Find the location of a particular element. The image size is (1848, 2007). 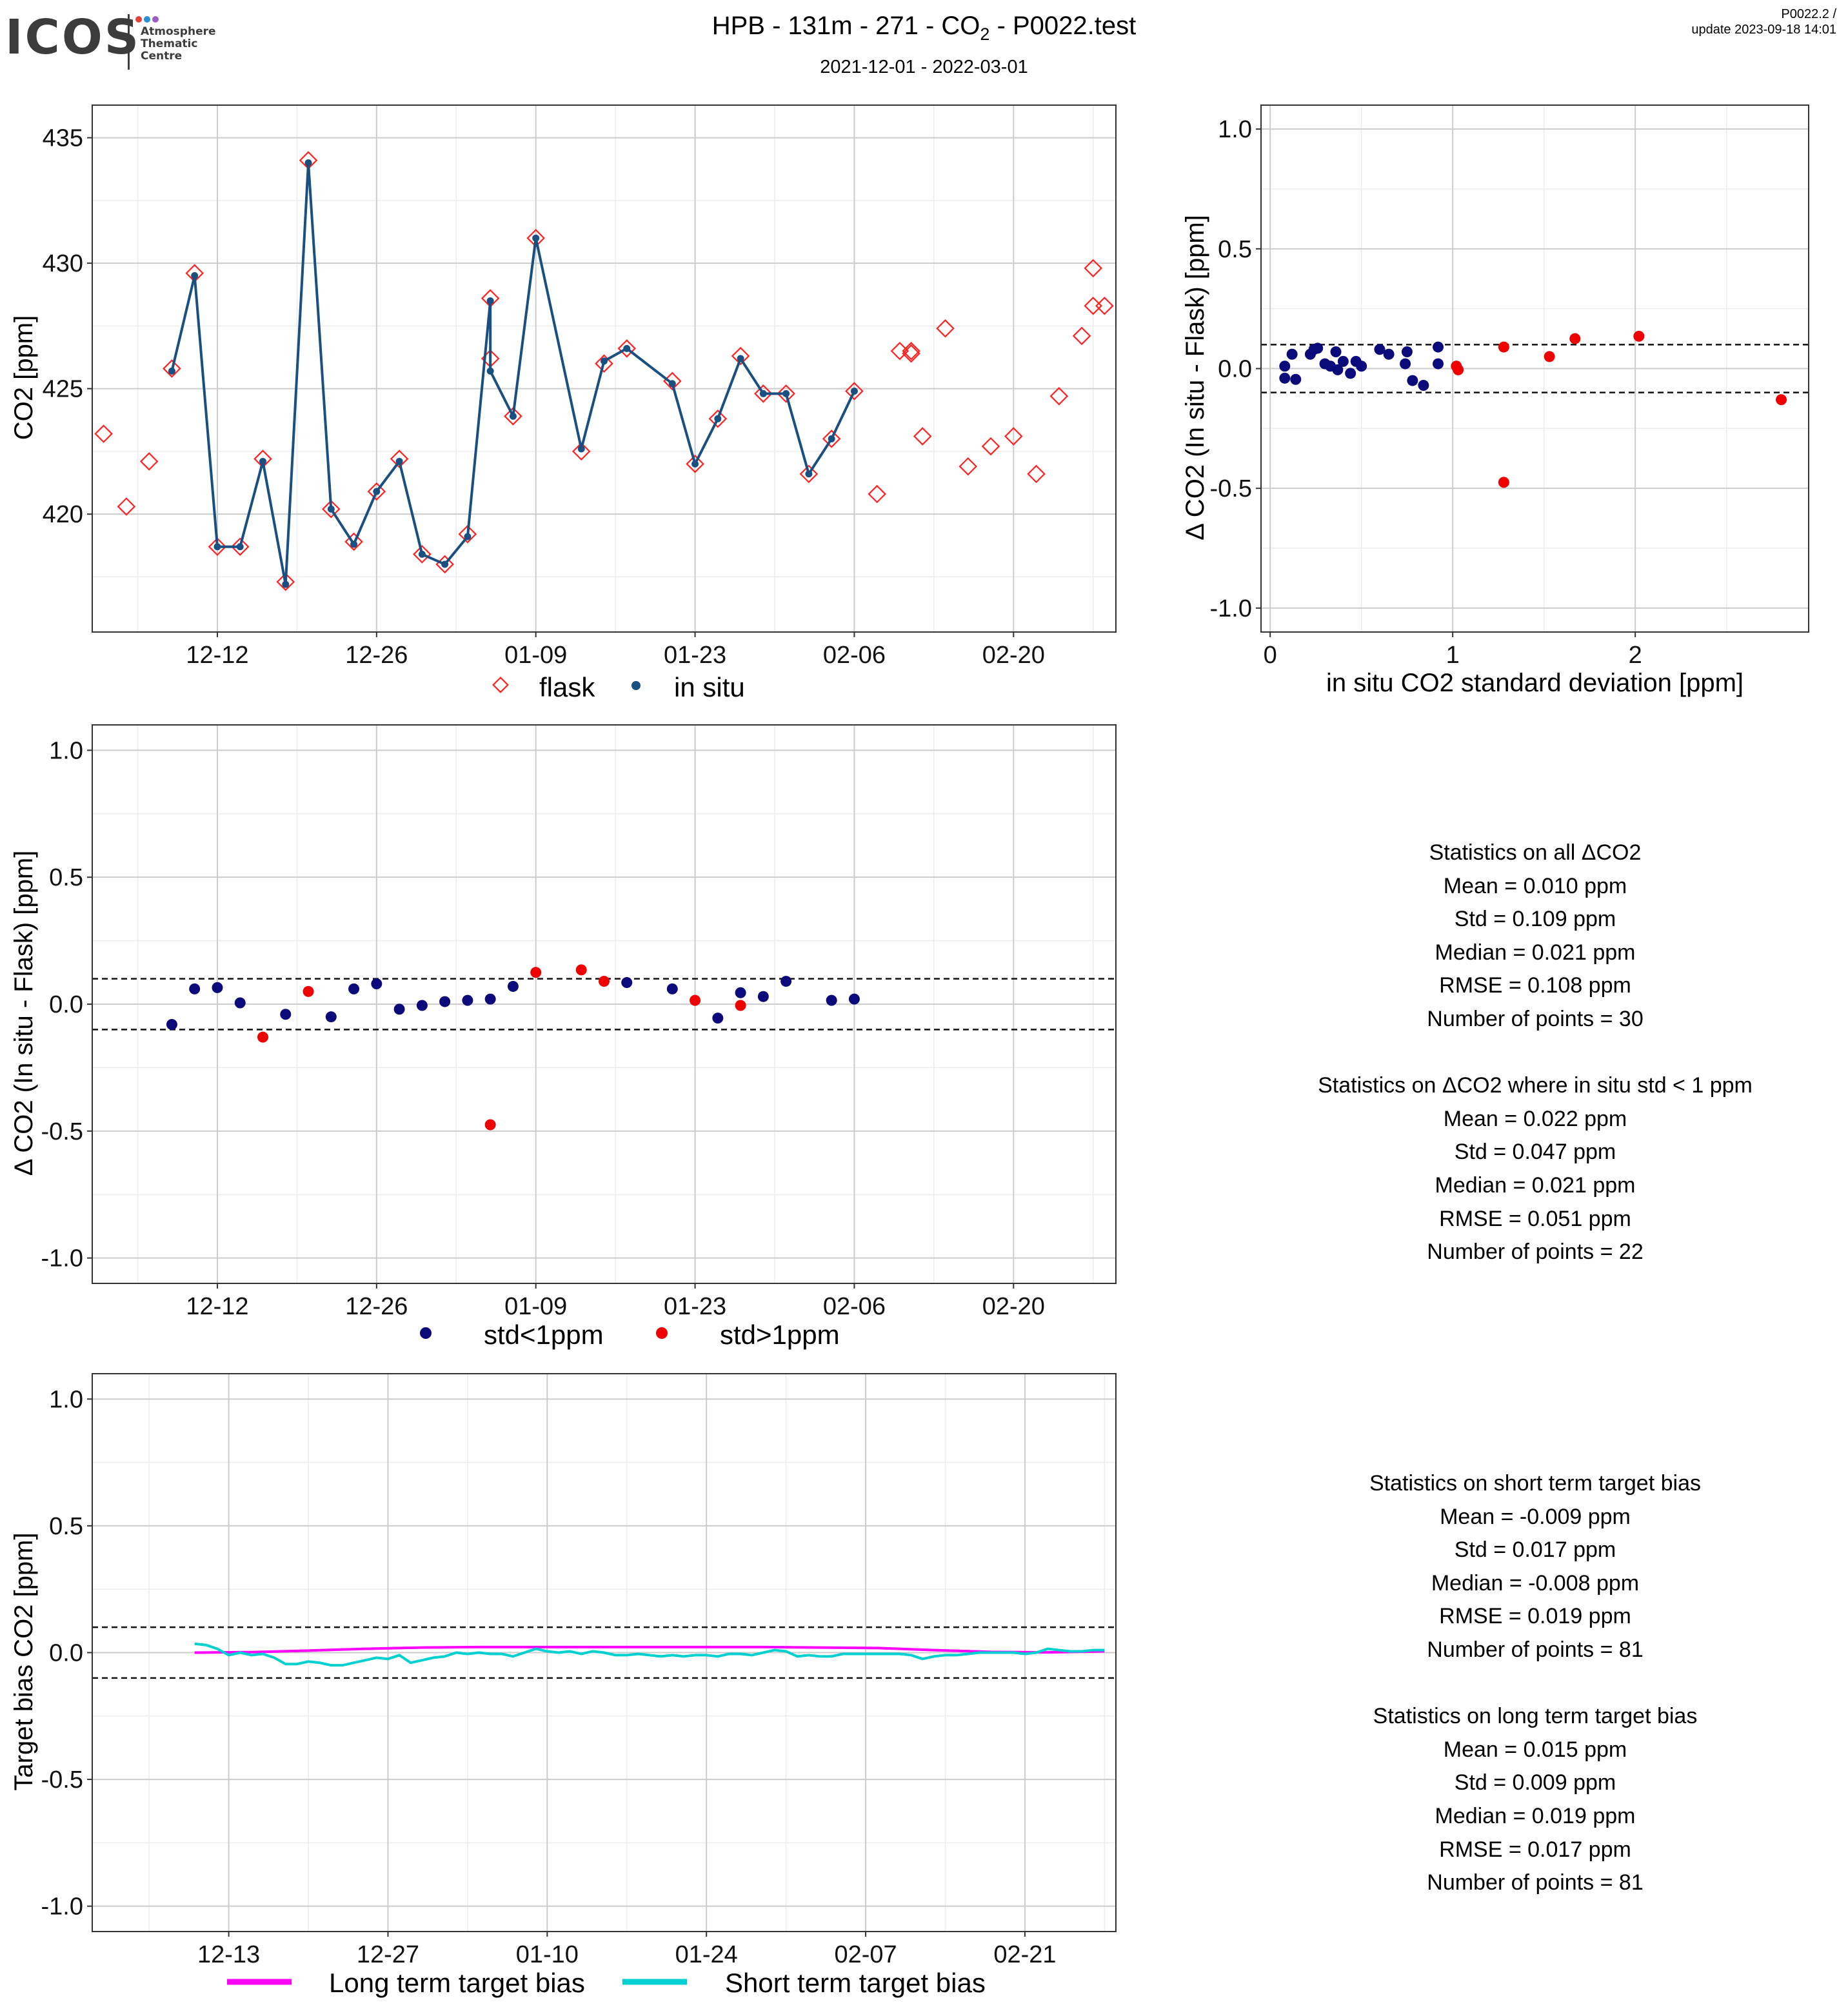

y-tick-label: -1.0 is located at coordinates (62, 1258).